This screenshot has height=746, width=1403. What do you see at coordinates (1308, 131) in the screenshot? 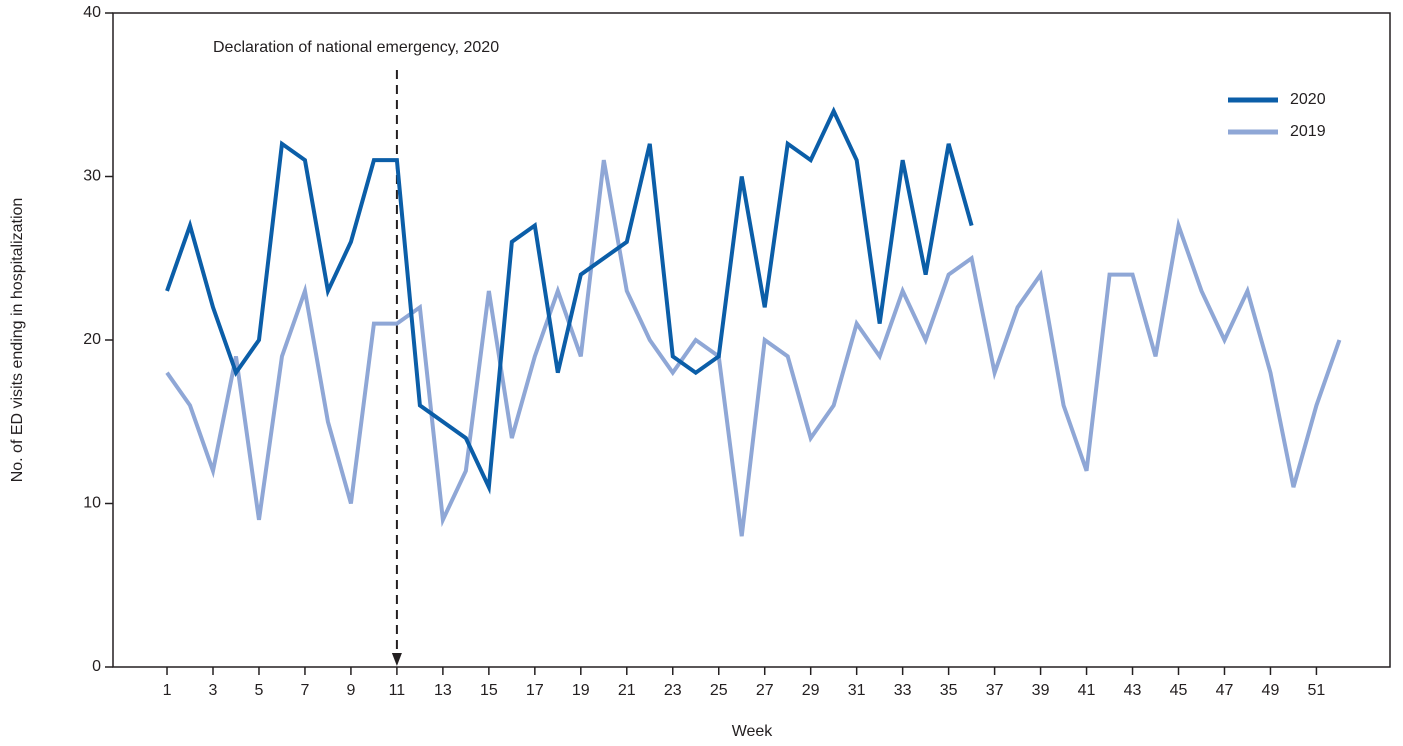
I see `legend-label: 2019` at bounding box center [1308, 131].